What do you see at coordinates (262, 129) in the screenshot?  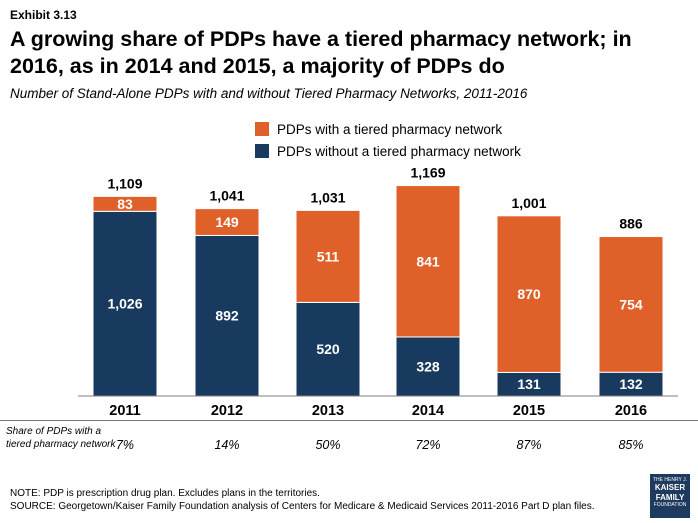 I see `legend-swatch-tiered` at bounding box center [262, 129].